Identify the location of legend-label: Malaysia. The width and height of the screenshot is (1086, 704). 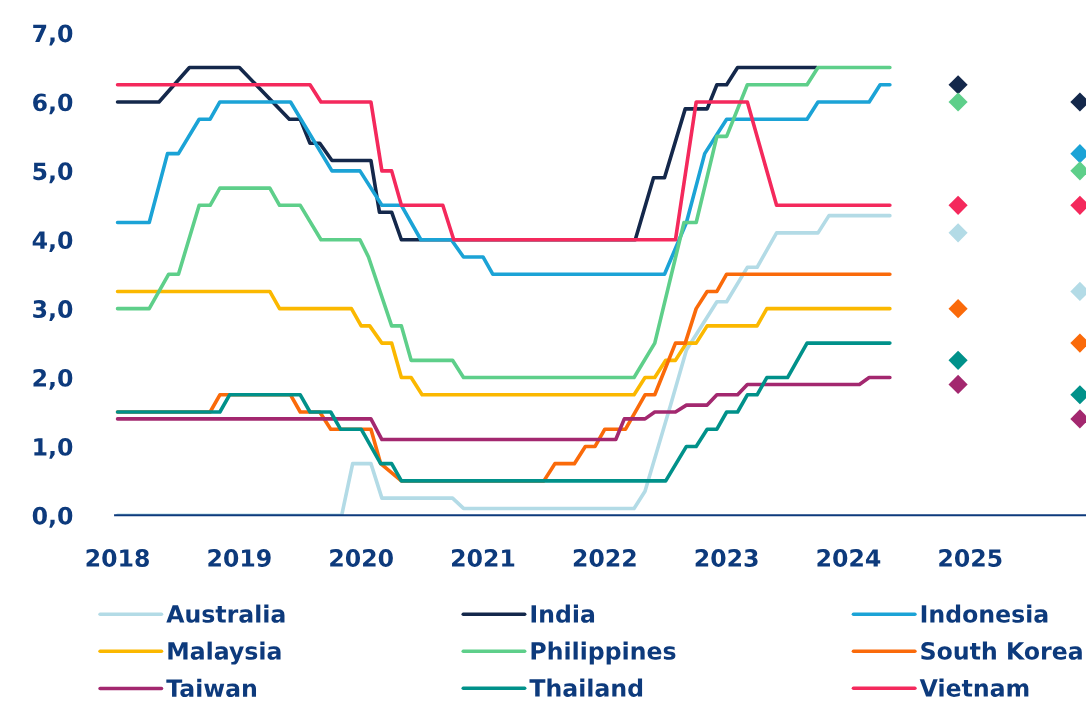
(224, 653).